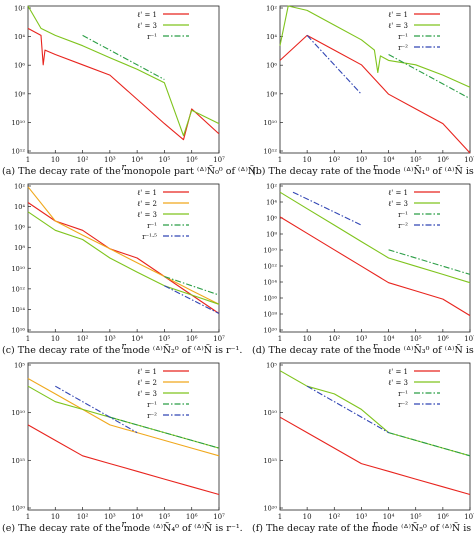 Image resolution: width=474 pixels, height=549 pixels. I want to click on caption-label: (c), so click(10, 350).